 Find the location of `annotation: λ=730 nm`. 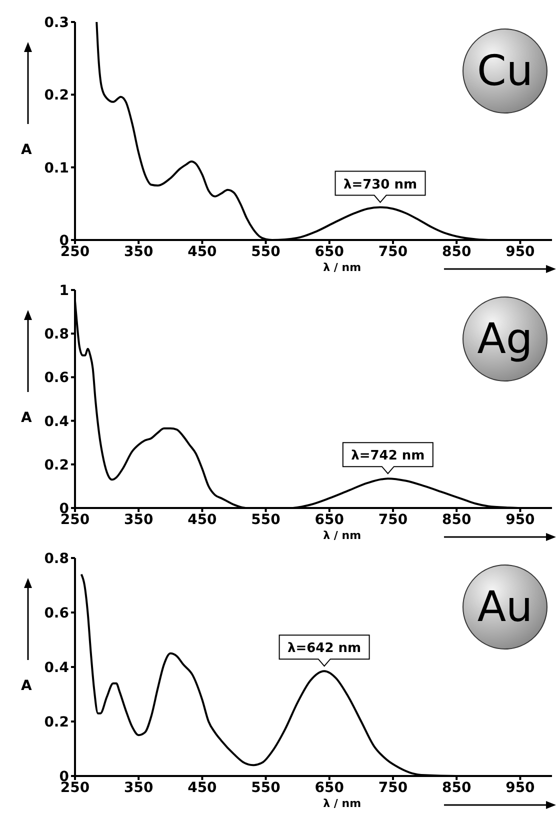

annotation: λ=730 nm is located at coordinates (380, 184).